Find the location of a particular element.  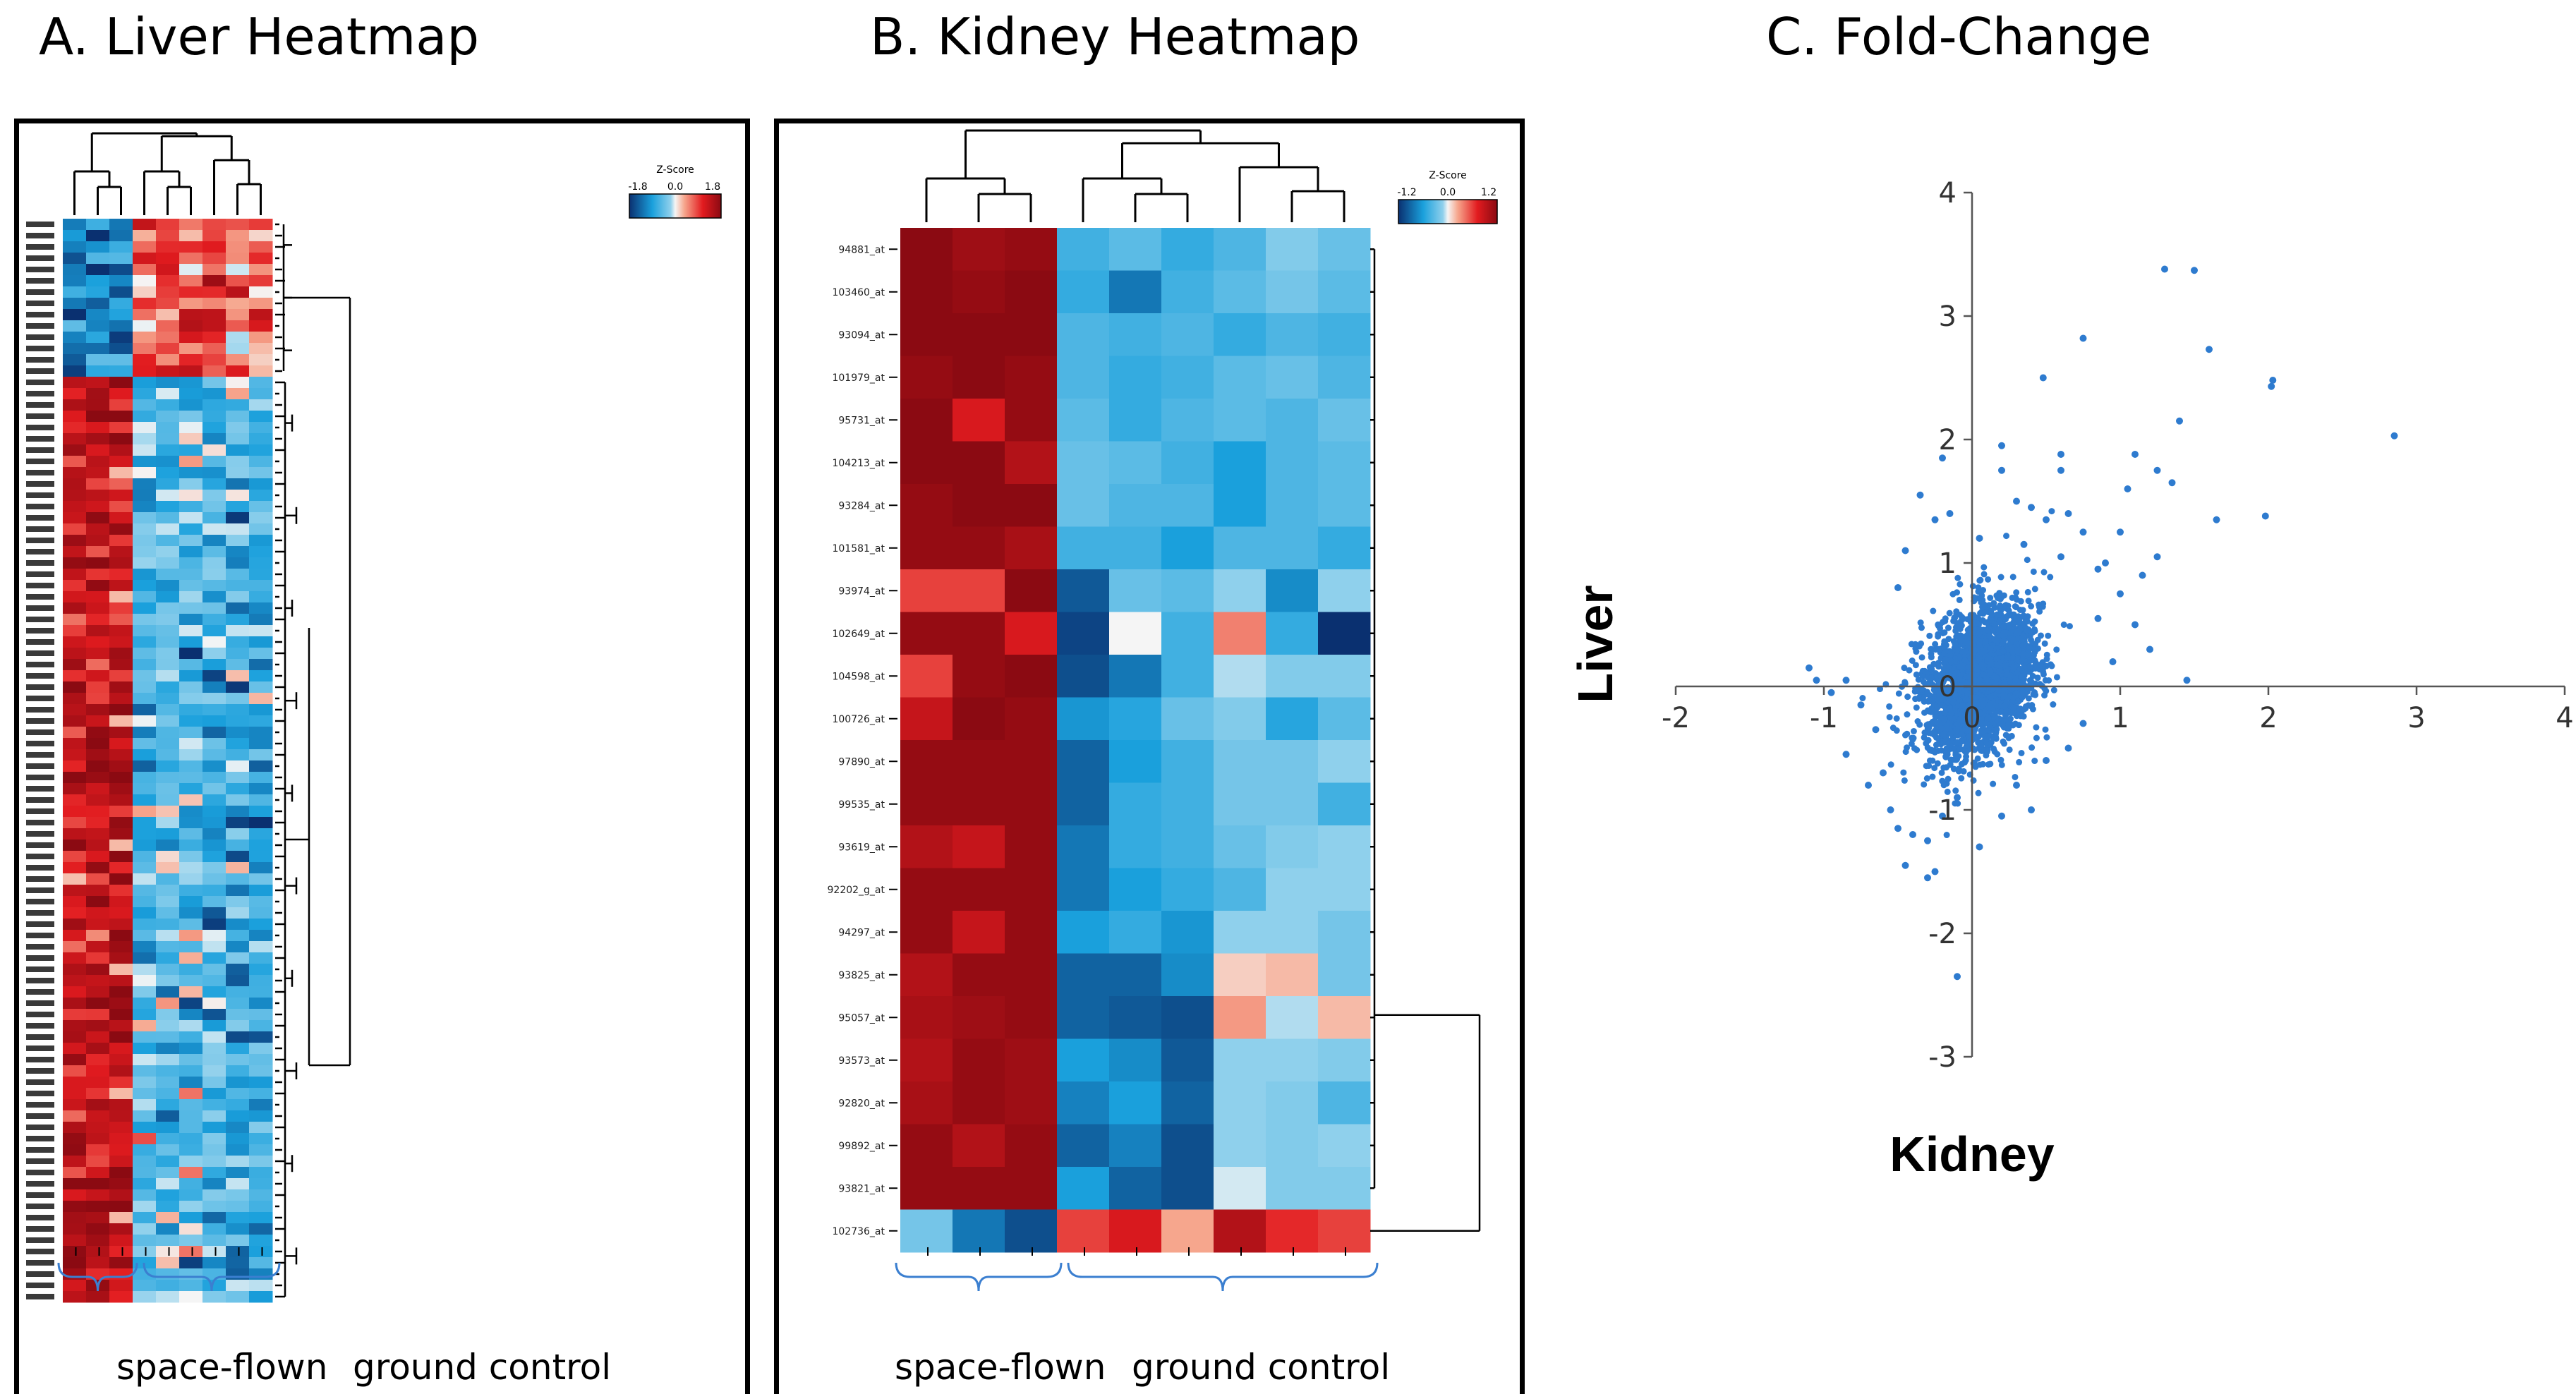

y-tick-label: 0 is located at coordinates (1948, 687).